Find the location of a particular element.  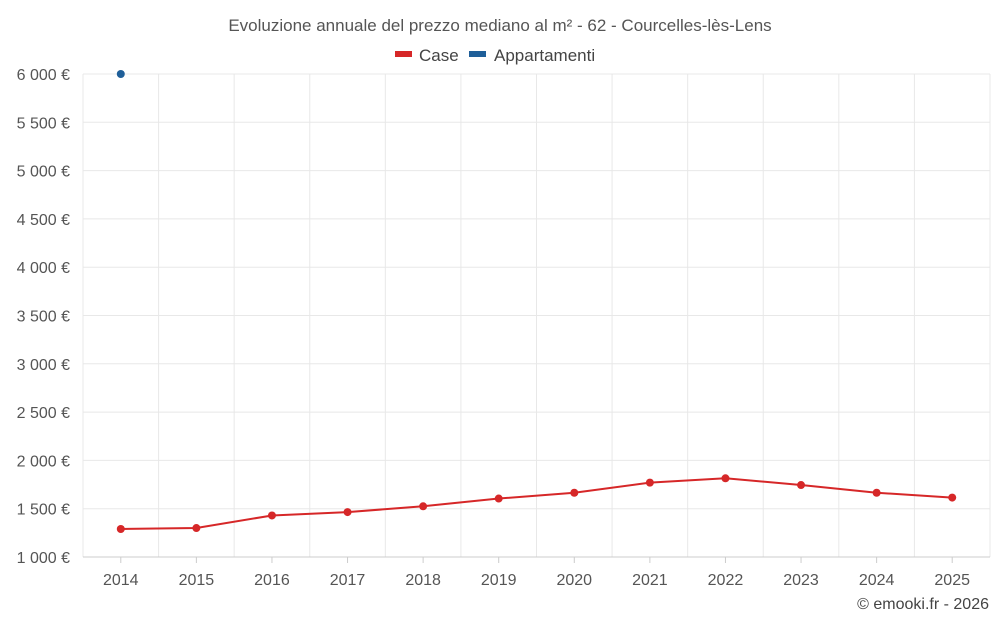

series-case is located at coordinates (536, 503).